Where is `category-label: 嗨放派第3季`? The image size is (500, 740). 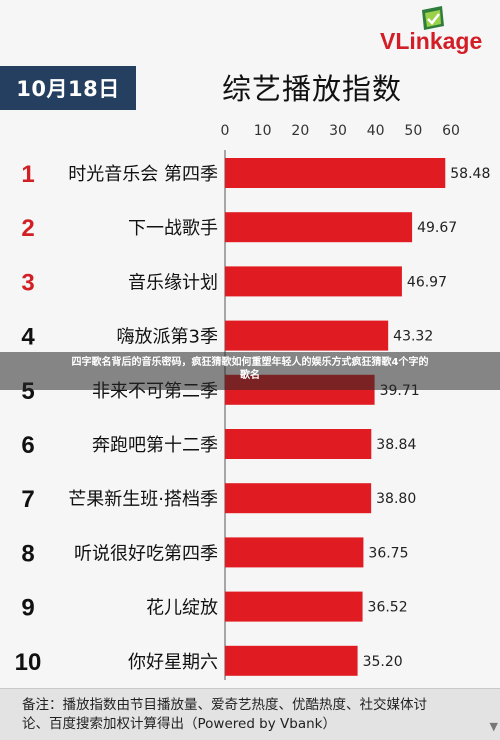
category-label: 嗨放派第3季 is located at coordinates (167, 337).